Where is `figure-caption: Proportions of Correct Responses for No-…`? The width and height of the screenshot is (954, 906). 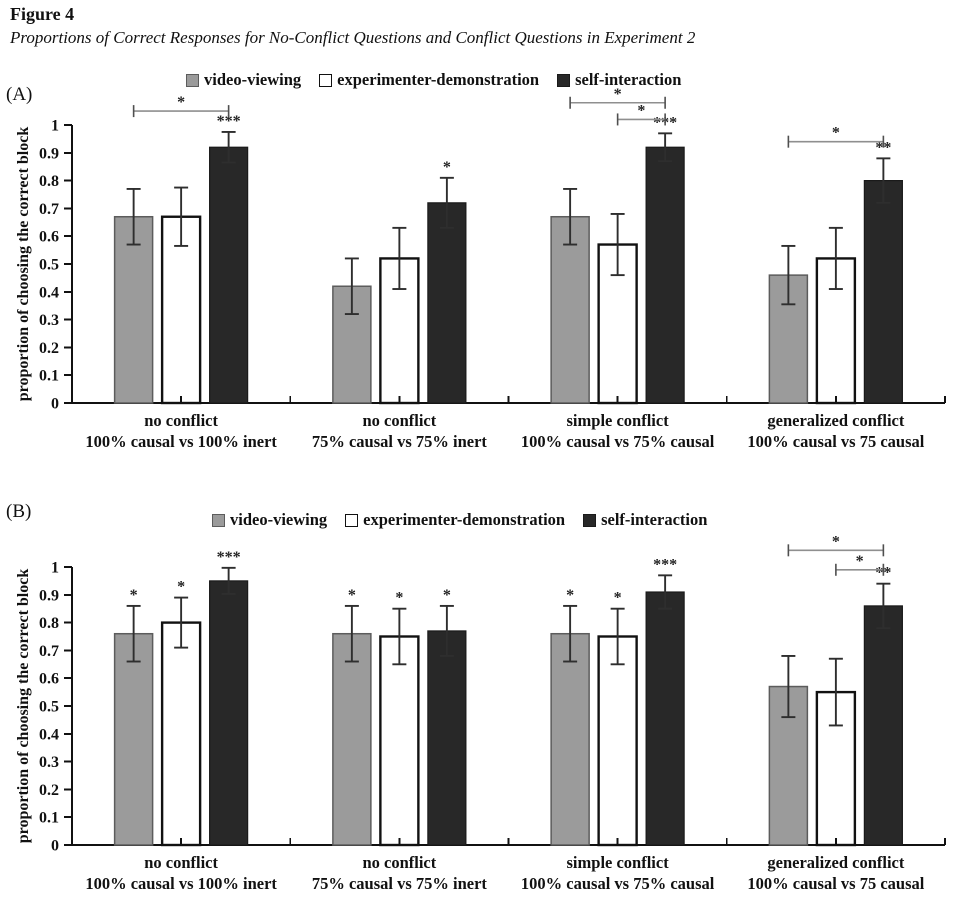 figure-caption: Proportions of Correct Responses for No-… is located at coordinates (353, 37).